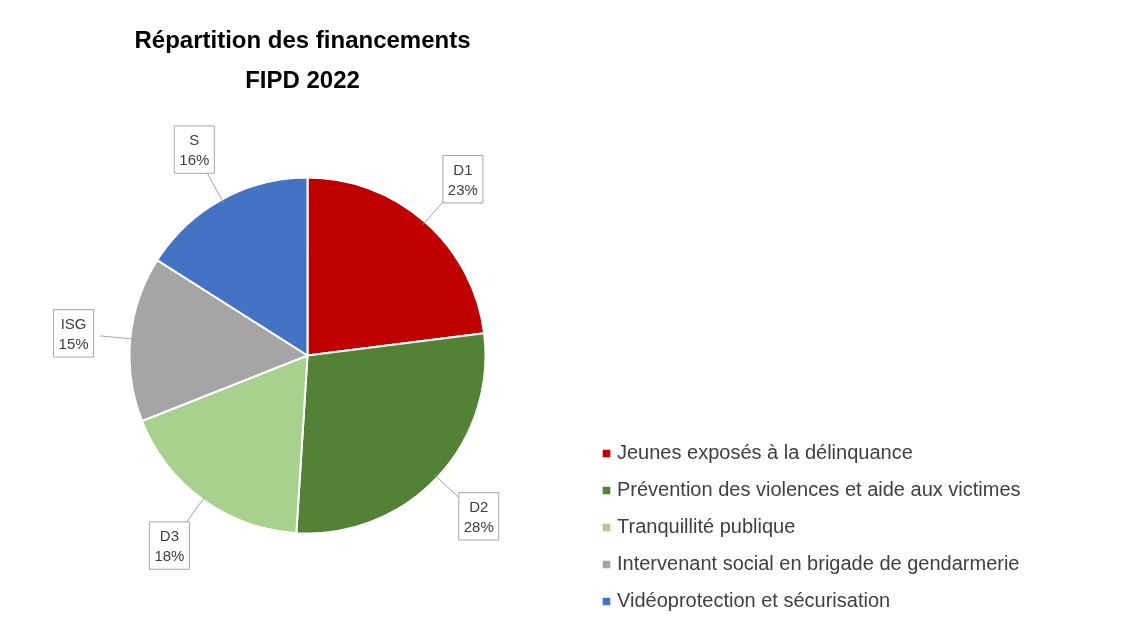 The width and height of the screenshot is (1138, 617). What do you see at coordinates (706, 526) in the screenshot?
I see `legend-label: Tranquillité publique` at bounding box center [706, 526].